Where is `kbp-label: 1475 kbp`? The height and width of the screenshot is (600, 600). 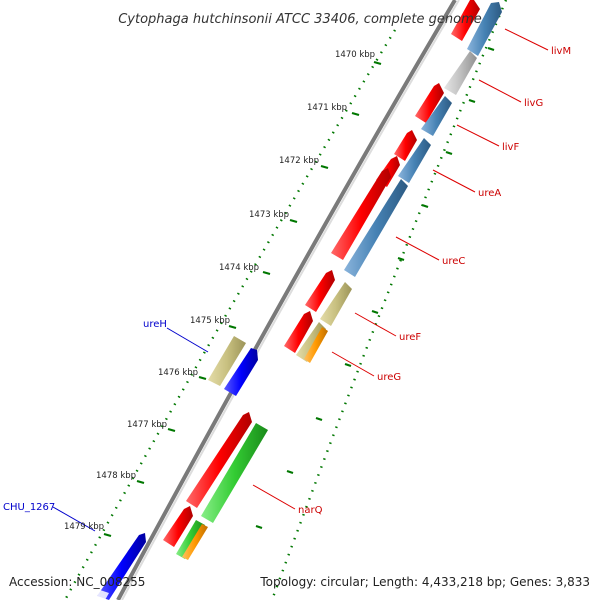
kbp-label: 1475 kbp is located at coordinates (210, 321).